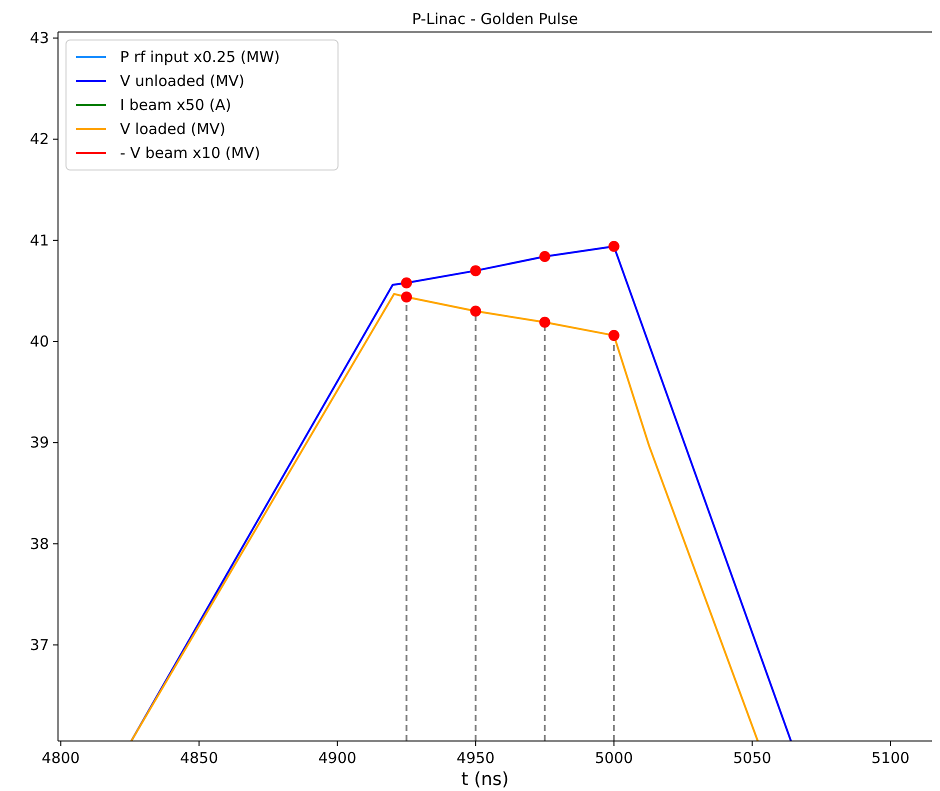 The height and width of the screenshot is (791, 940). I want to click on y-tick-label: 43, so click(39, 38).